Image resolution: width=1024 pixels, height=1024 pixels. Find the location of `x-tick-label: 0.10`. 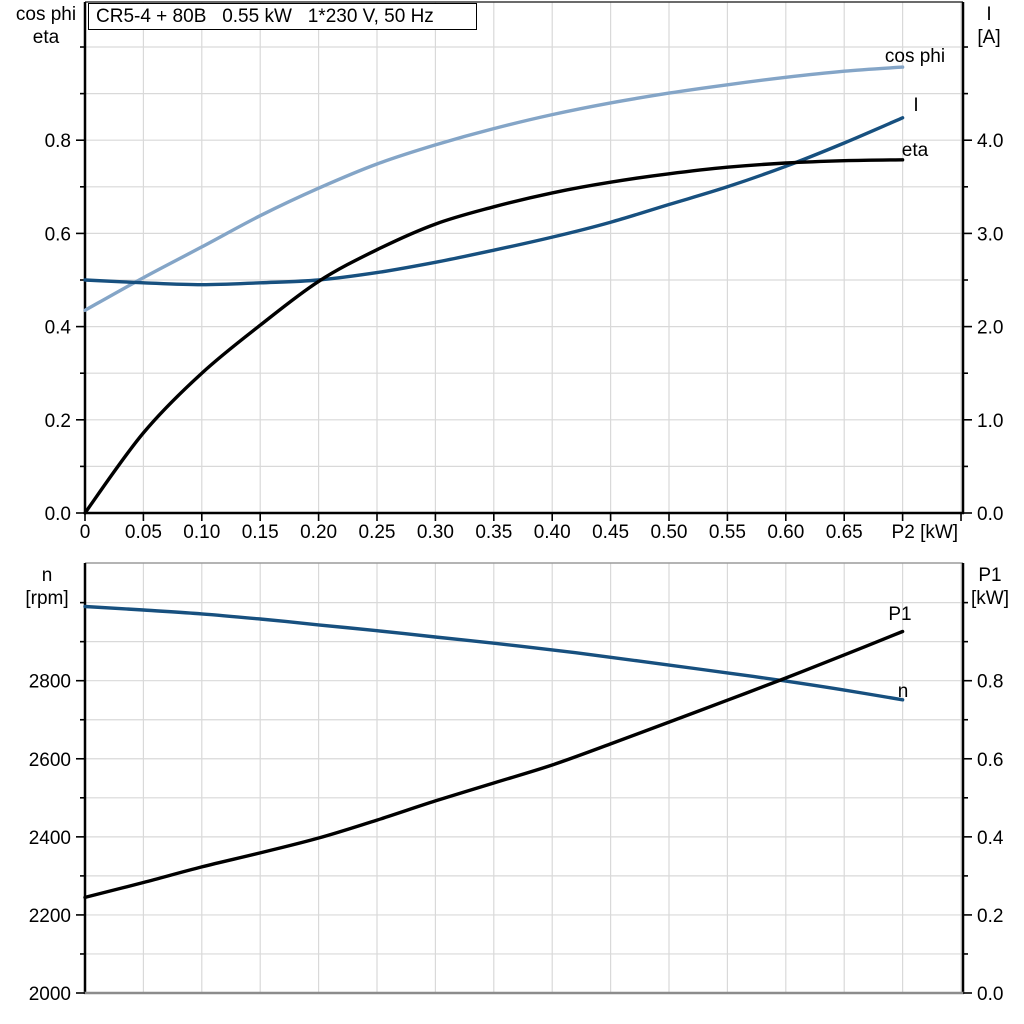

x-tick-label: 0.10 is located at coordinates (201, 532).